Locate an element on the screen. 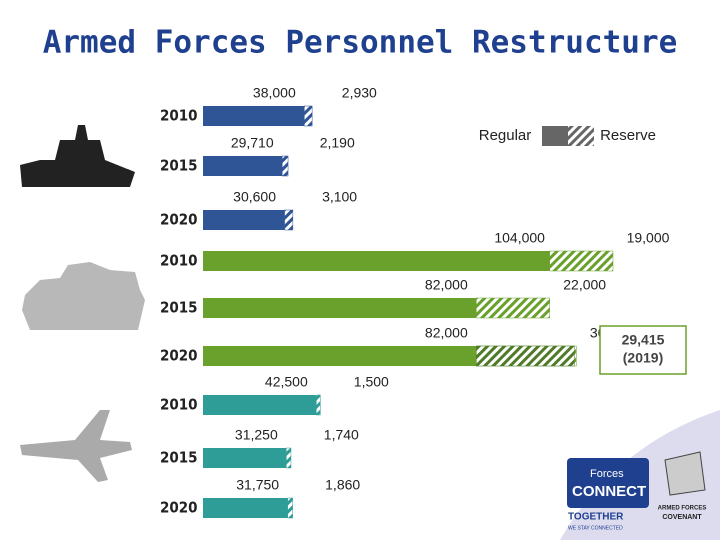  value-label: 42,500 is located at coordinates (286, 382).